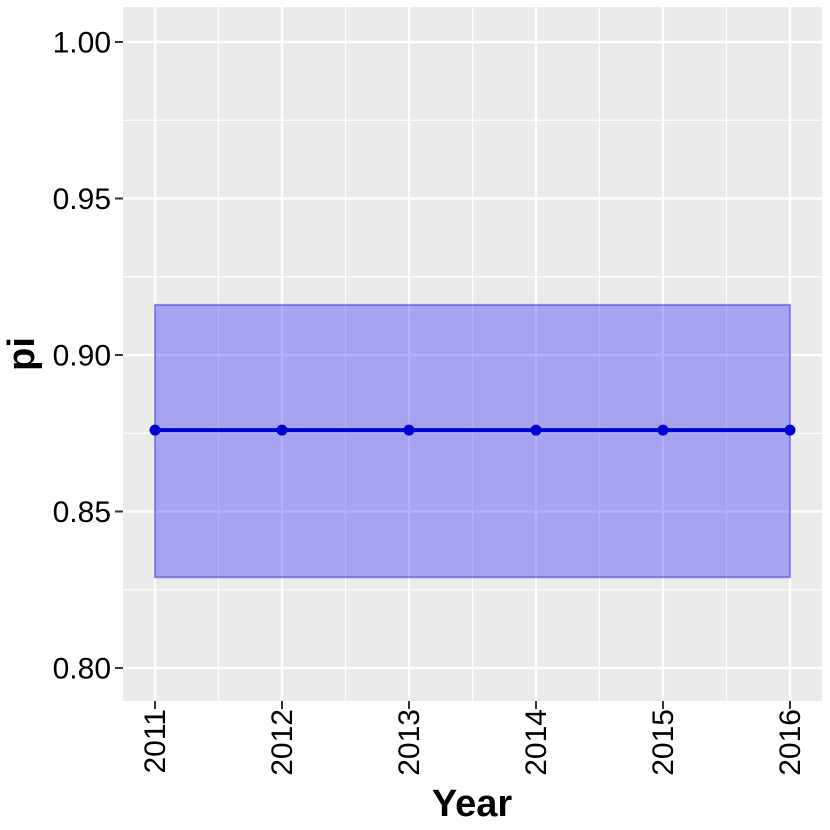 Image resolution: width=830 pixels, height=830 pixels. I want to click on y-tick-label: 0.80, so click(82, 669).